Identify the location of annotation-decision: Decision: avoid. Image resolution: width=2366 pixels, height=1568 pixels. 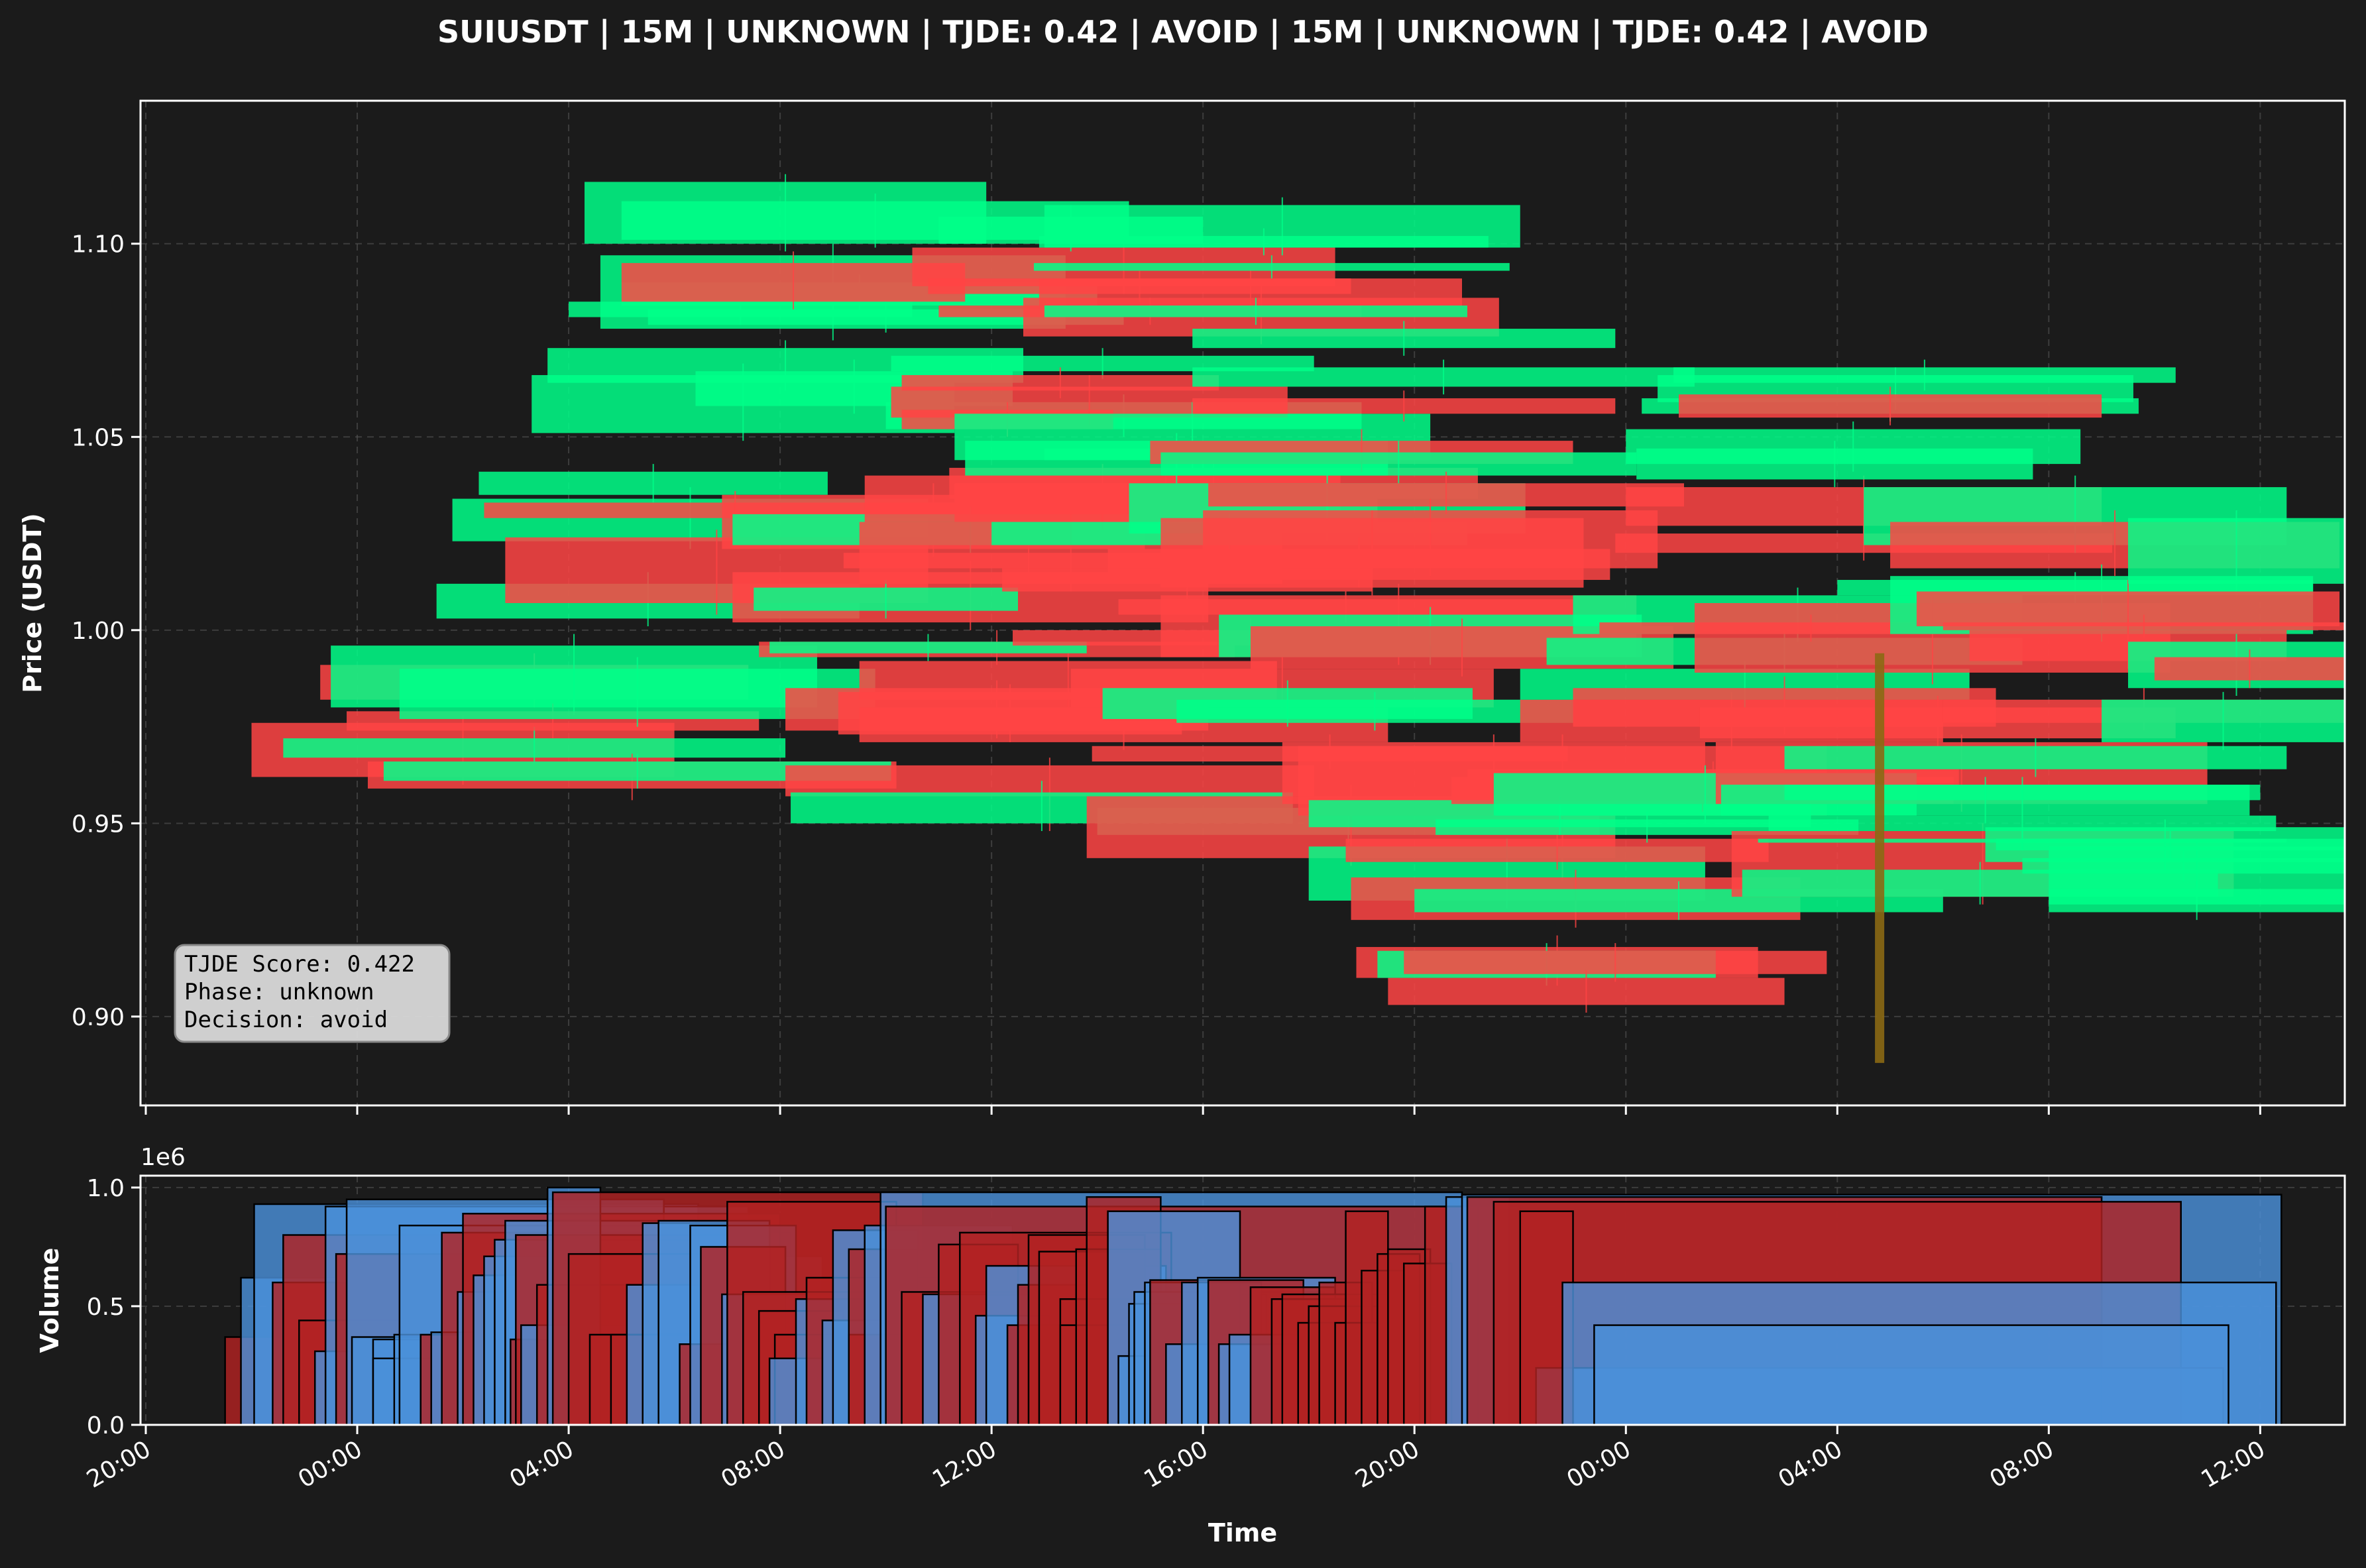
(286, 1020).